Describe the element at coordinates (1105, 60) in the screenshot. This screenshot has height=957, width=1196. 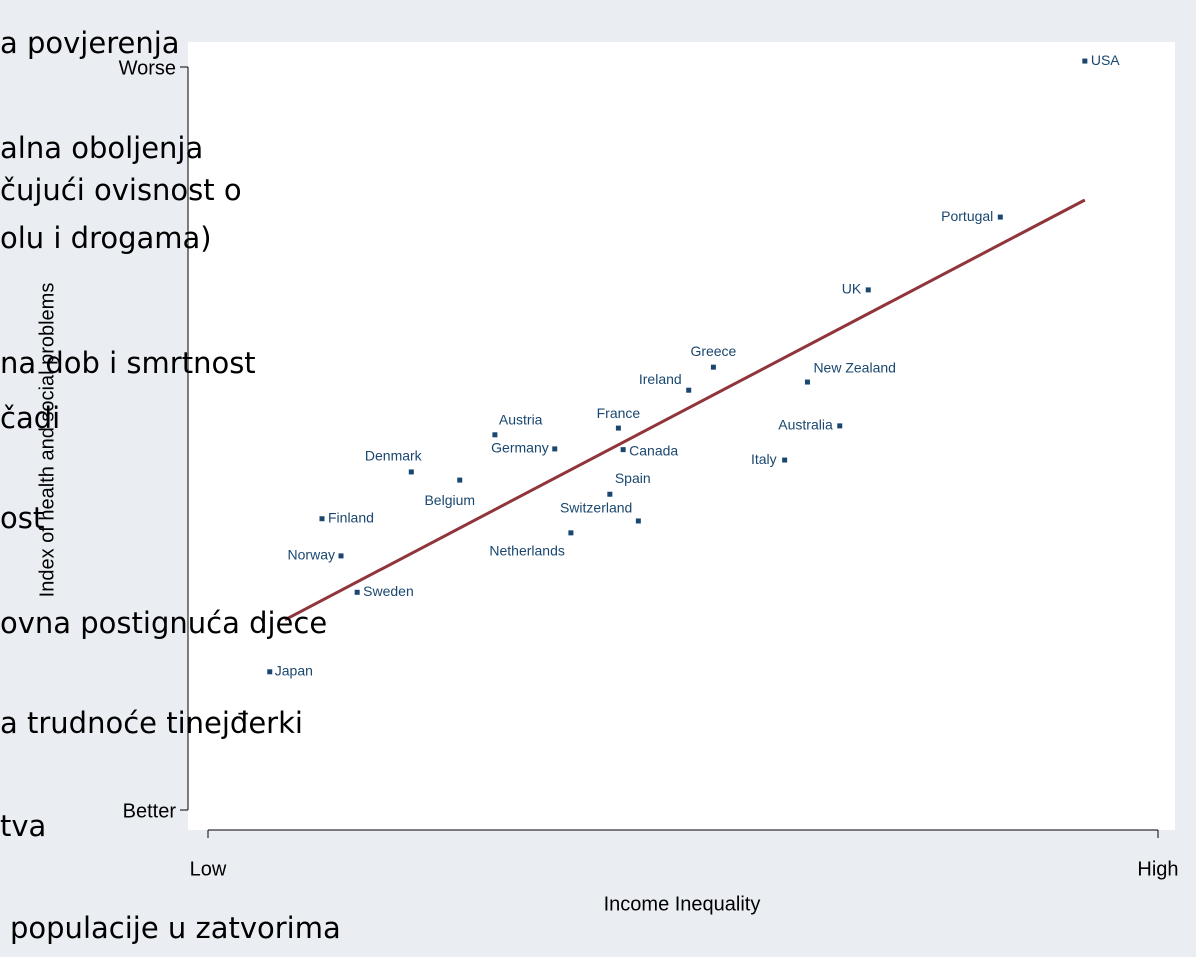
I see `point-label: USA` at that location.